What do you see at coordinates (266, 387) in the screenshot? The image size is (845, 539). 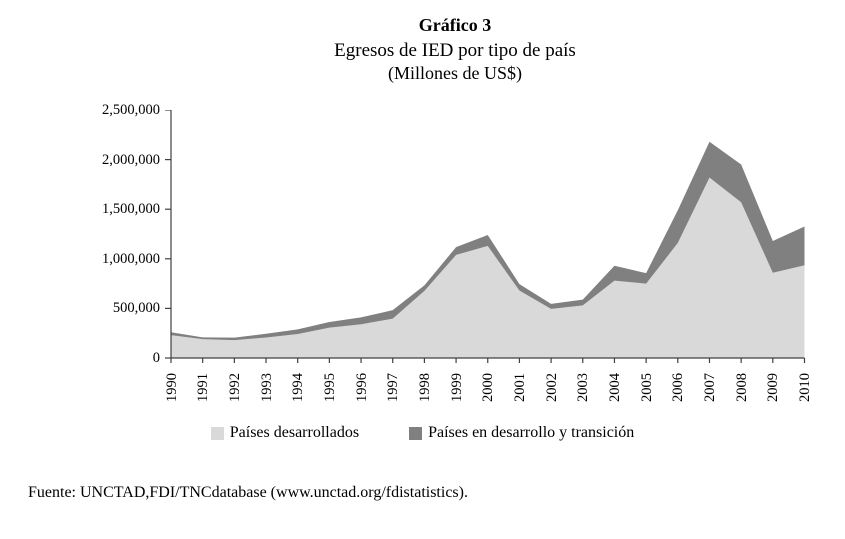 I see `x-tick-label: 1993` at bounding box center [266, 387].